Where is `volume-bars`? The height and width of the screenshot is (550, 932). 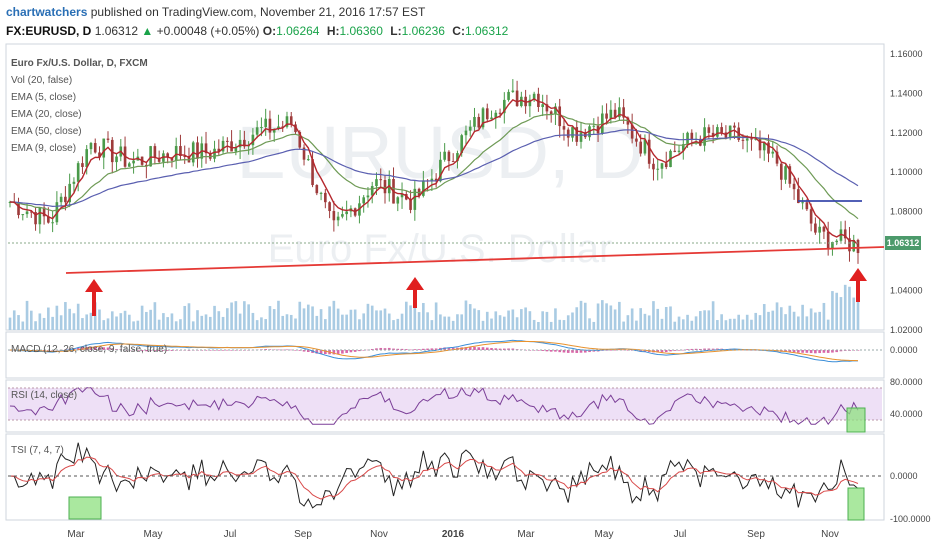 volume-bars is located at coordinates (434, 307).